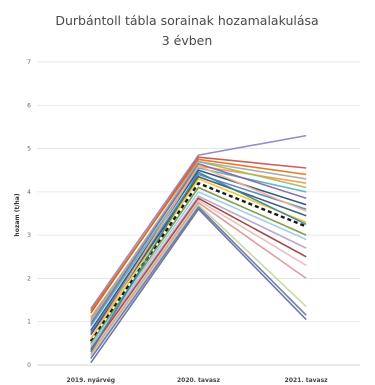 The image size is (375, 385). What do you see at coordinates (307, 380) in the screenshot?
I see `x-tick-label: 2021. tavasz` at bounding box center [307, 380].